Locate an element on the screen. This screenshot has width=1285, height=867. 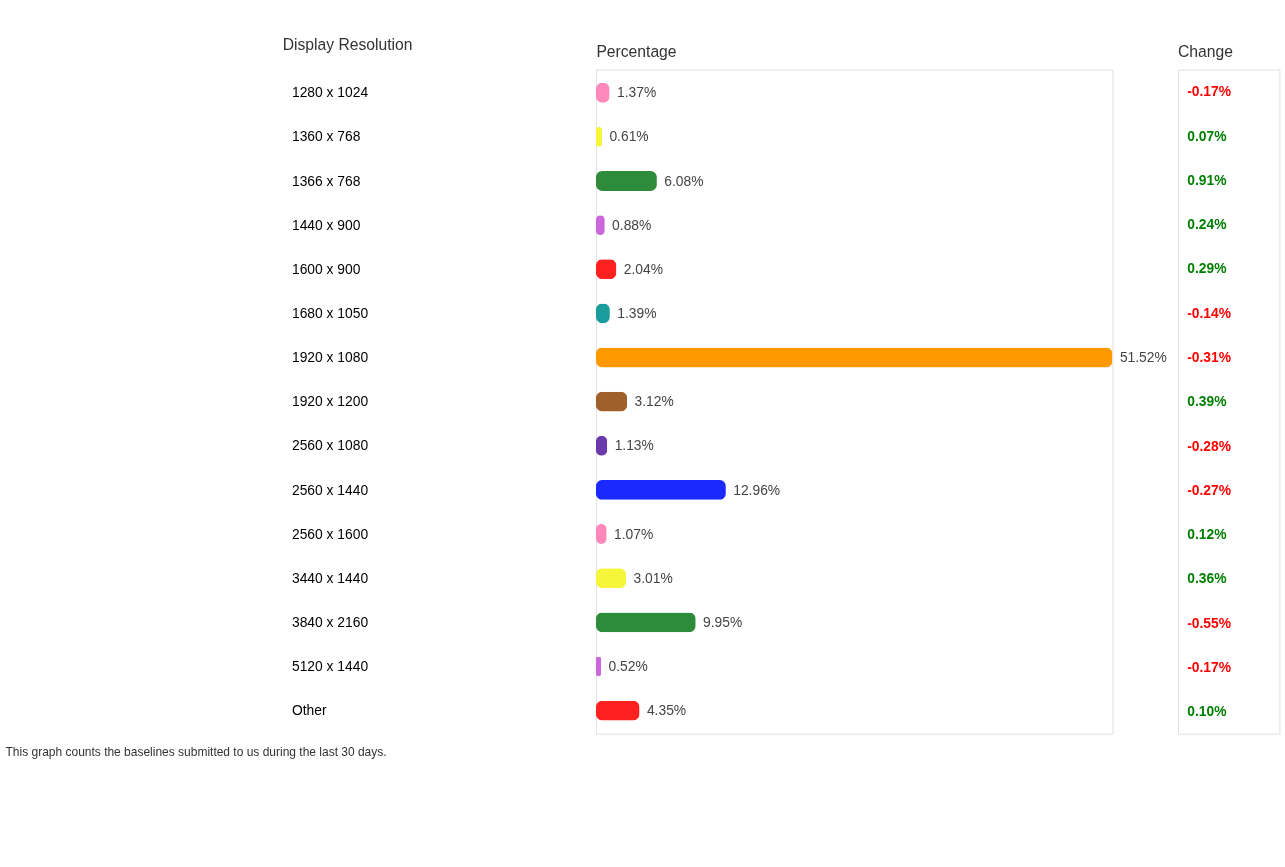
text: -0.14% is located at coordinates (1209, 312).